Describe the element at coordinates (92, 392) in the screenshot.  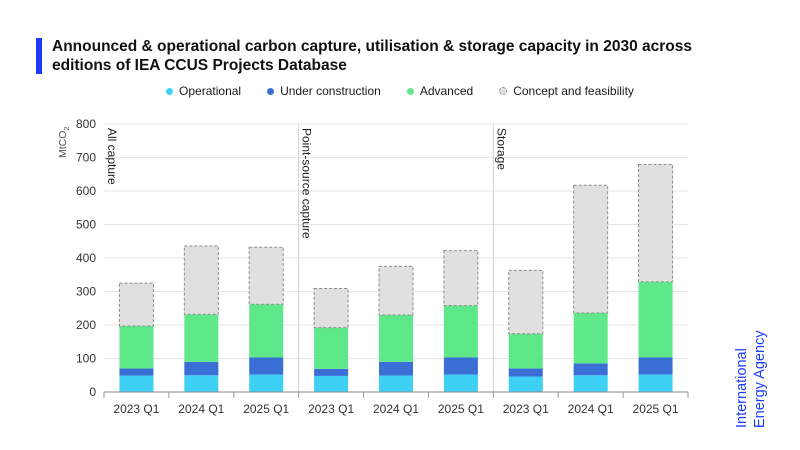
I see `y-tick-label: 0` at that location.